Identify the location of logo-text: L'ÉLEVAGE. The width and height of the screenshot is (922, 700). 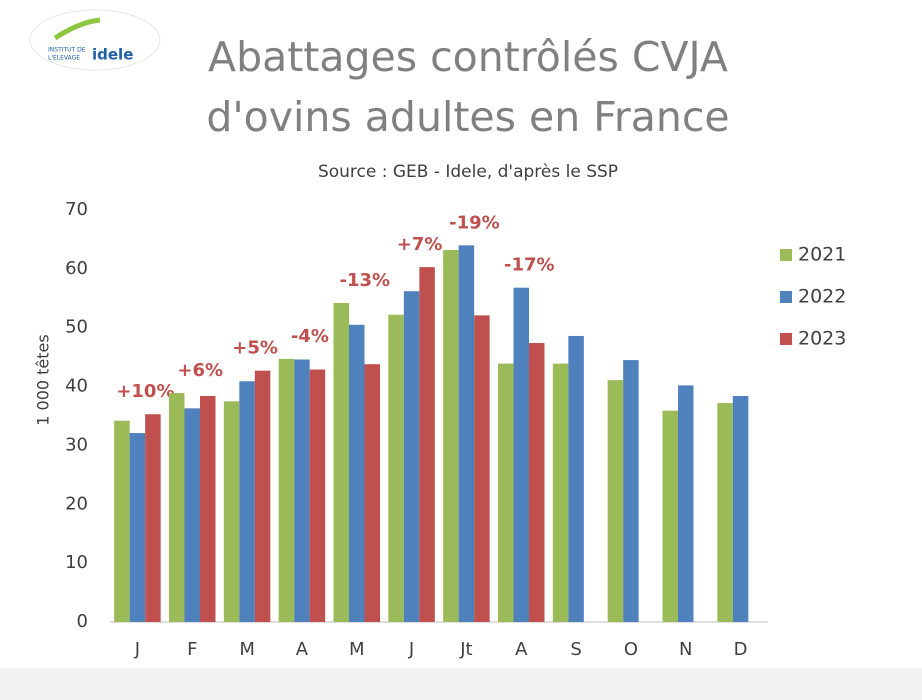
(64, 58).